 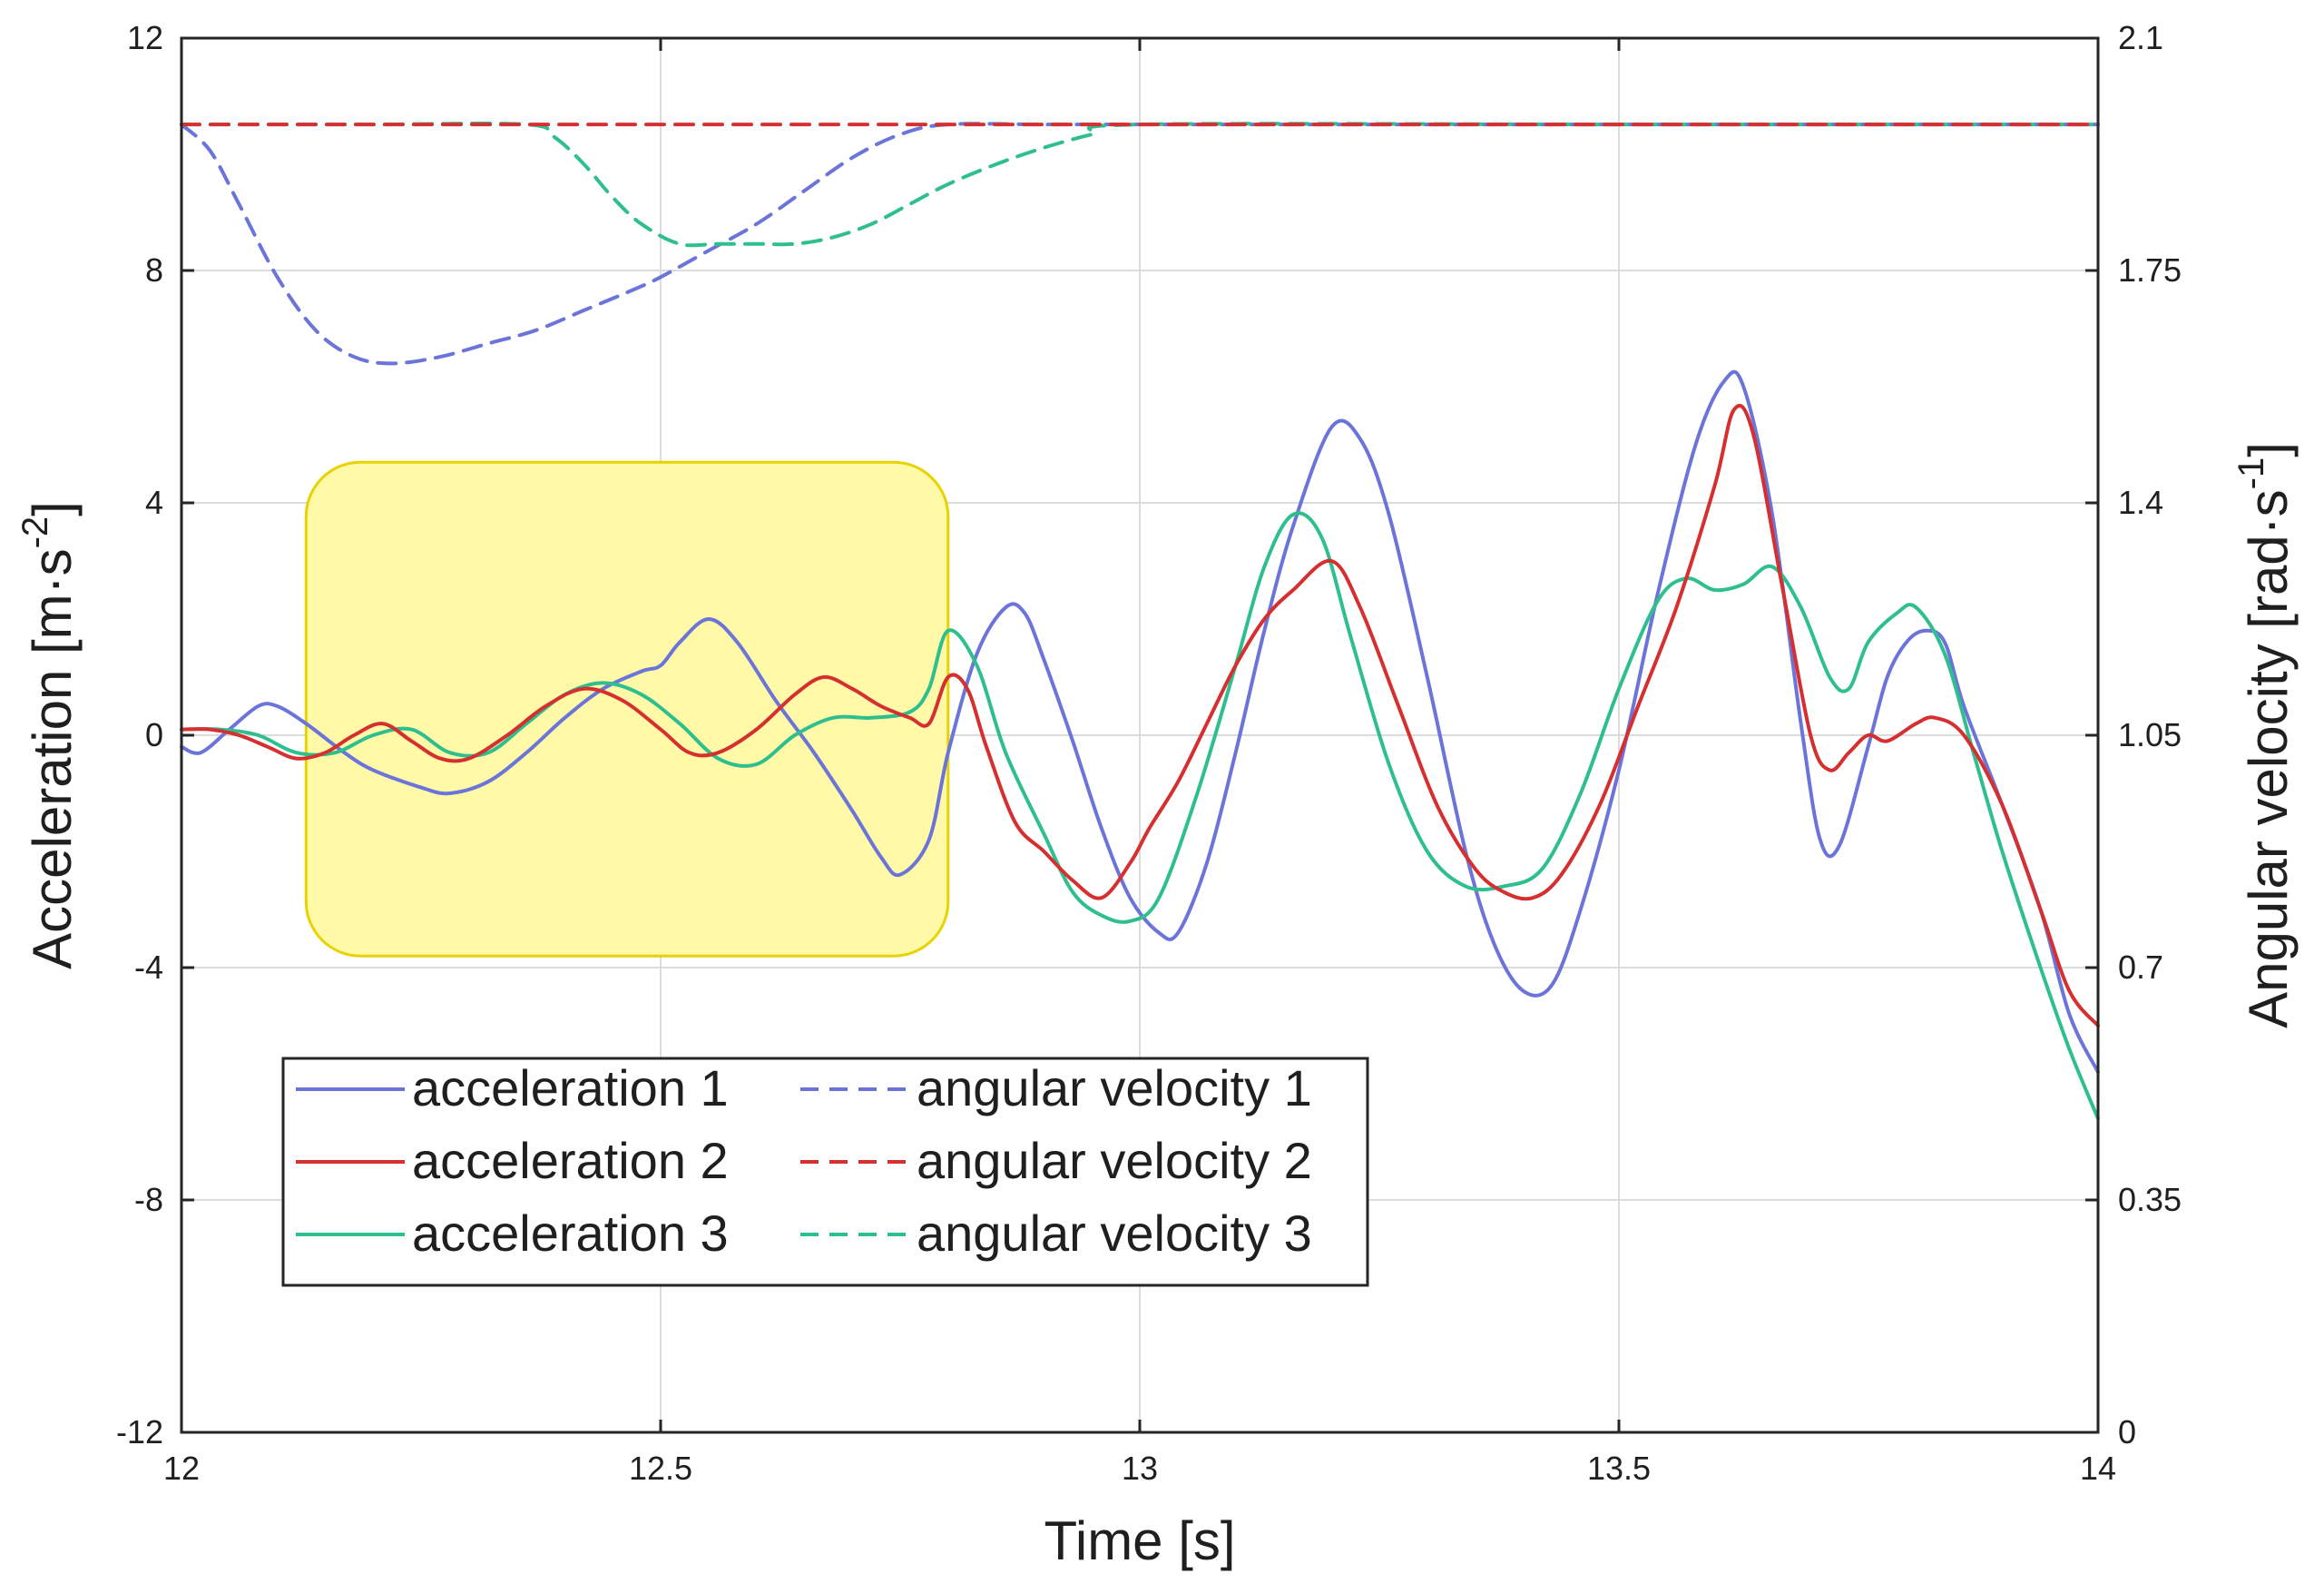 I want to click on y-left-tick-label: 12, so click(x=145, y=37).